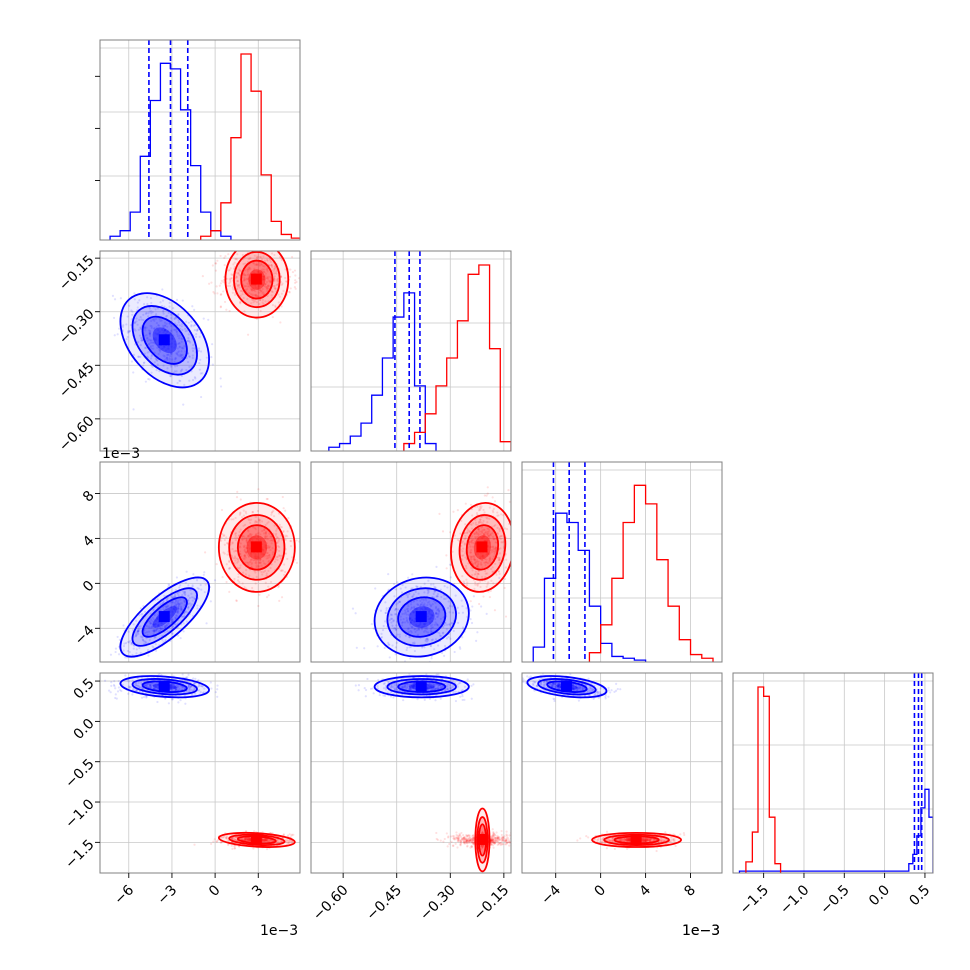  Describe the element at coordinates (121, 454) in the screenshot. I see `y-offset-label: 1e−3` at that location.